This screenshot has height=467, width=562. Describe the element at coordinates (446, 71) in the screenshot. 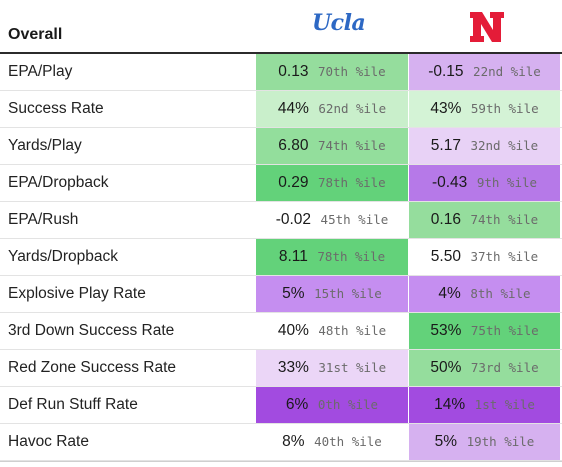

I see `stat-value: -0.15` at that location.